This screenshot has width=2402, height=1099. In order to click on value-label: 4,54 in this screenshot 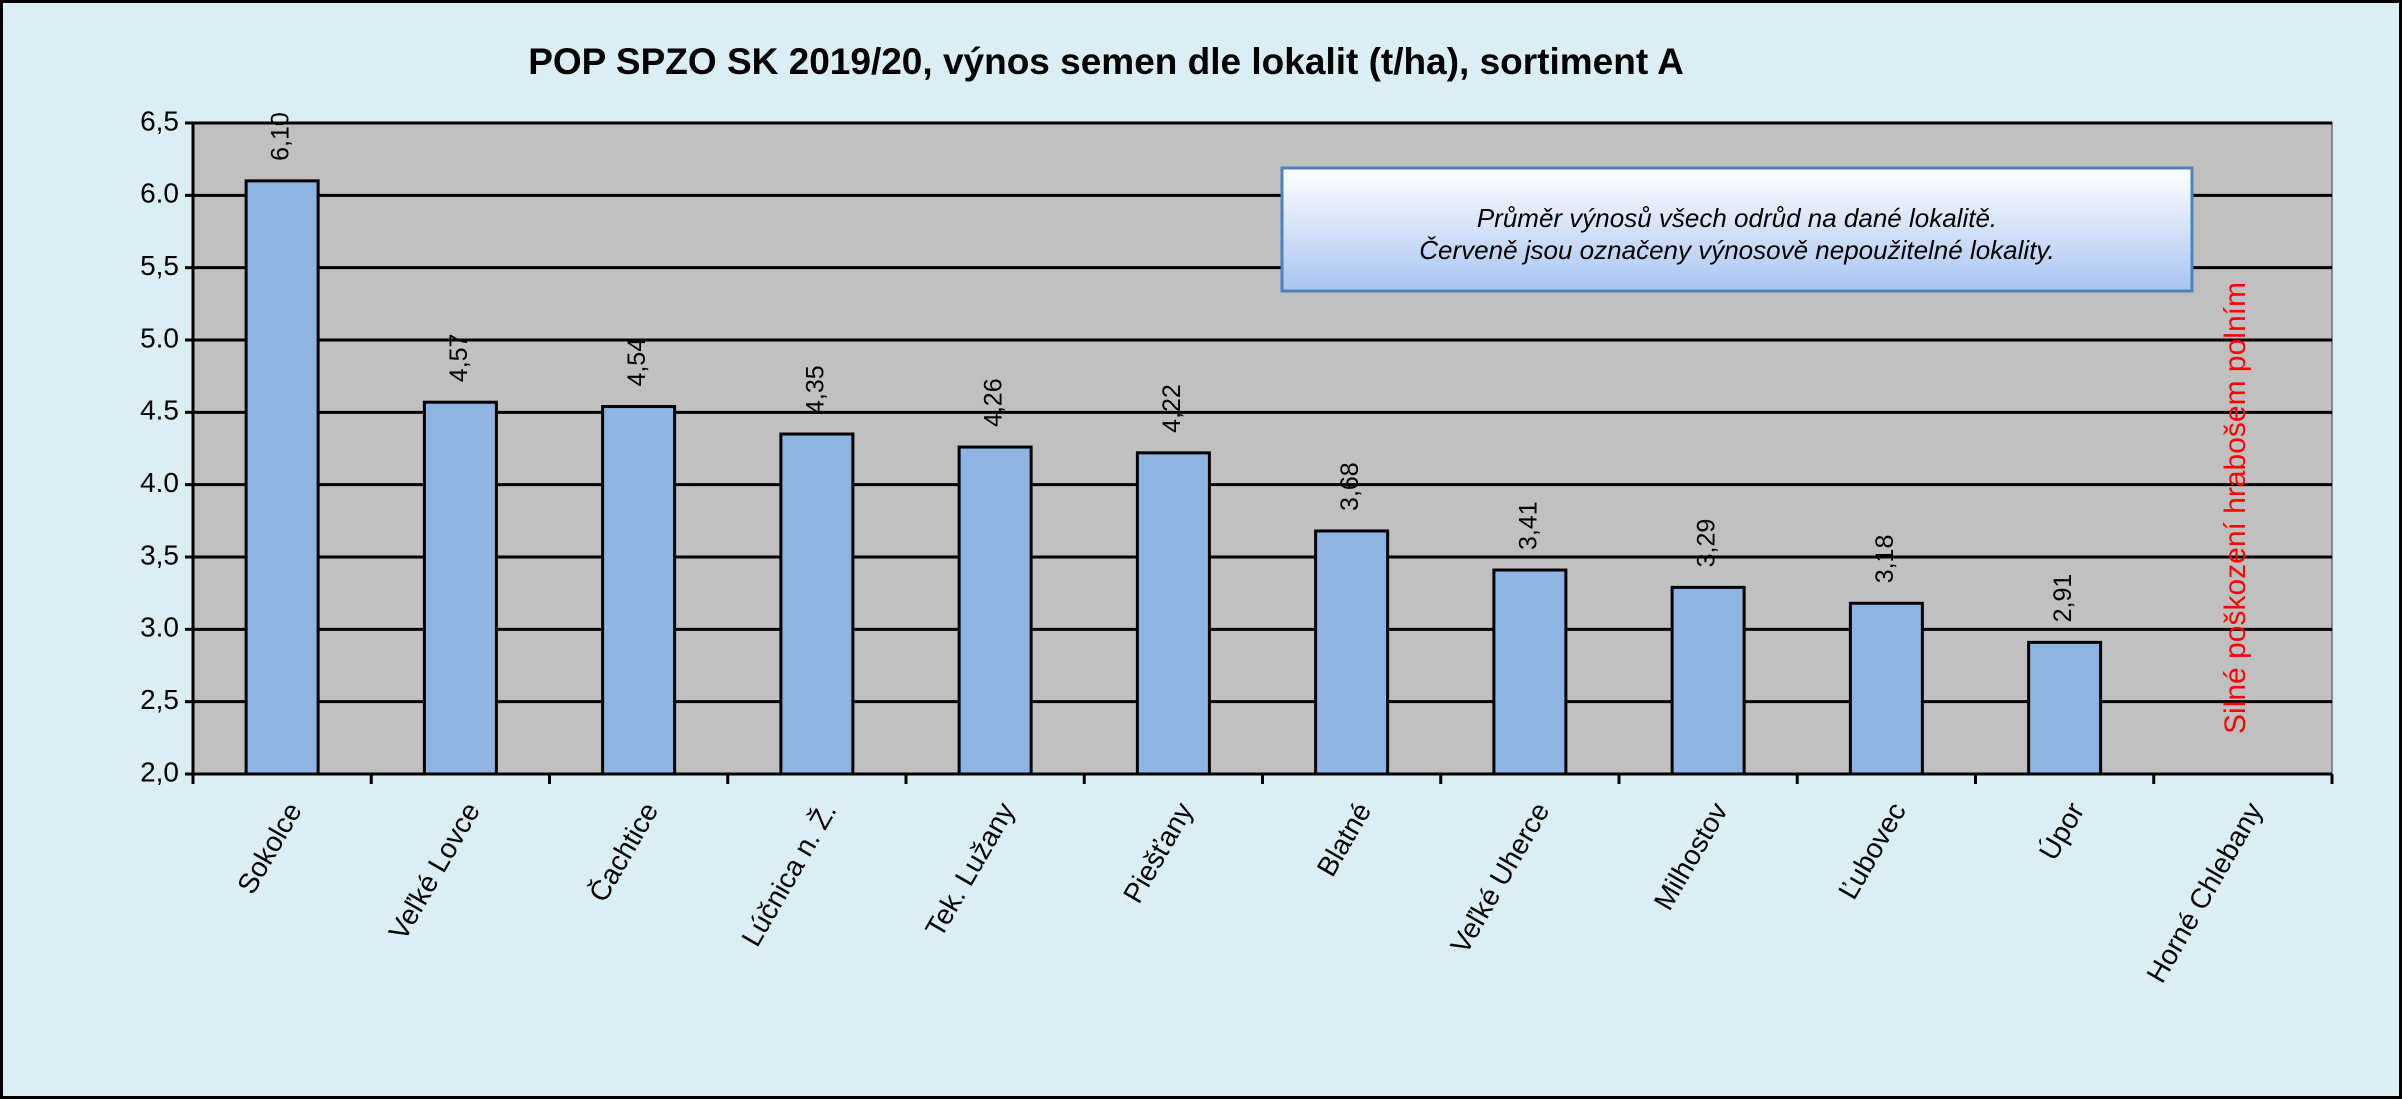, I will do `click(637, 362)`.